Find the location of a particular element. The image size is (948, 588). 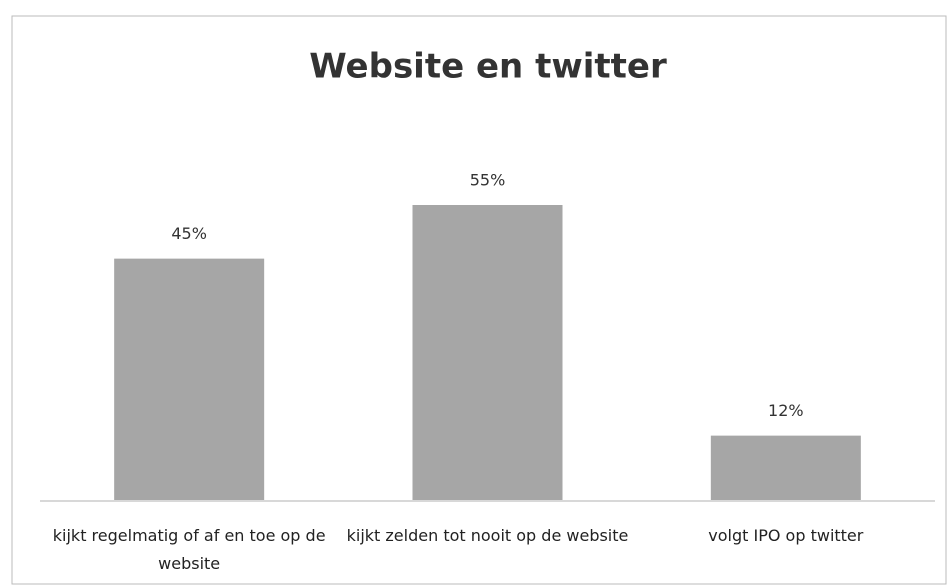

chart-title: Website en twitter is located at coordinates (488, 67).